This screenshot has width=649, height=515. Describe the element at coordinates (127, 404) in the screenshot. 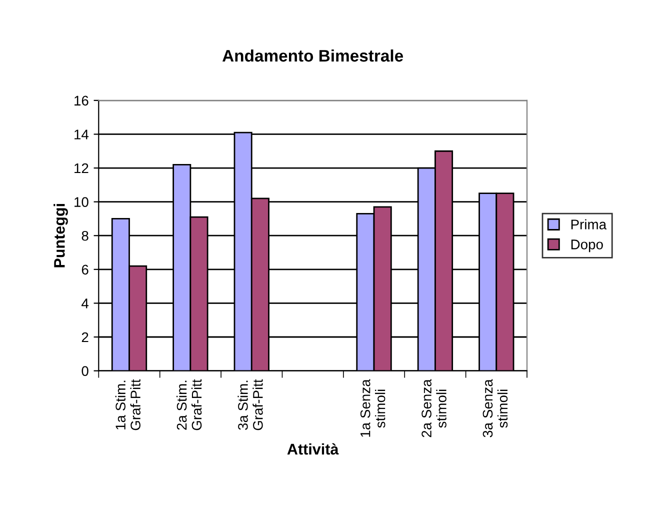

I see `x-tick-label: 1a Stim. Graf-Pitt` at that location.